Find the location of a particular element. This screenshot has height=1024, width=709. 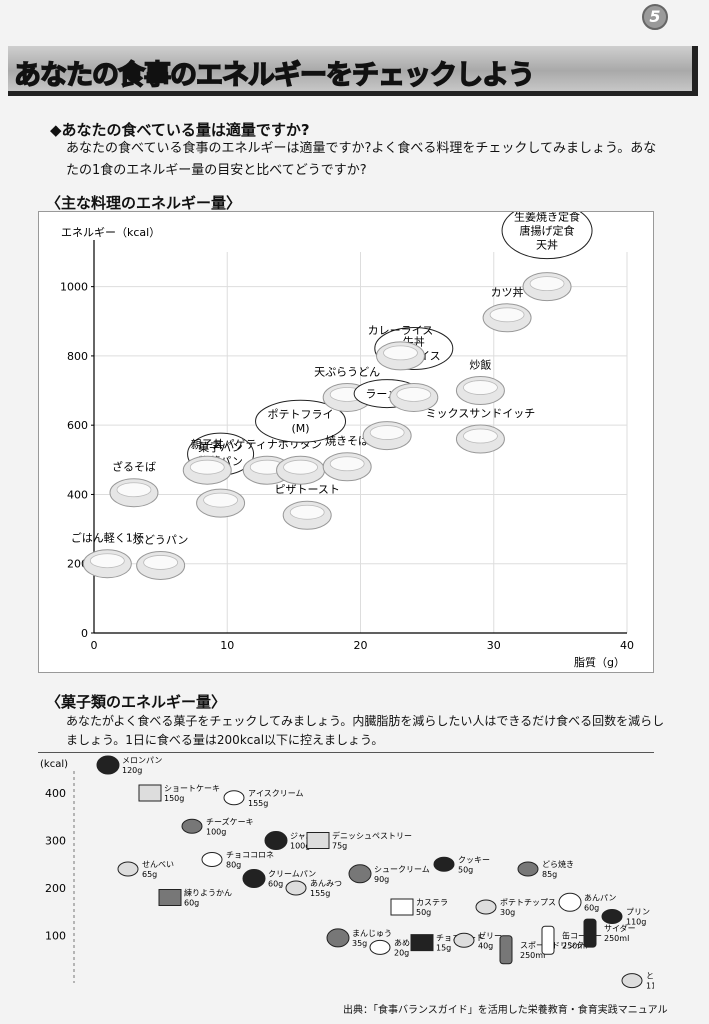

snack-name: アイスクリーム is located at coordinates (276, 793).